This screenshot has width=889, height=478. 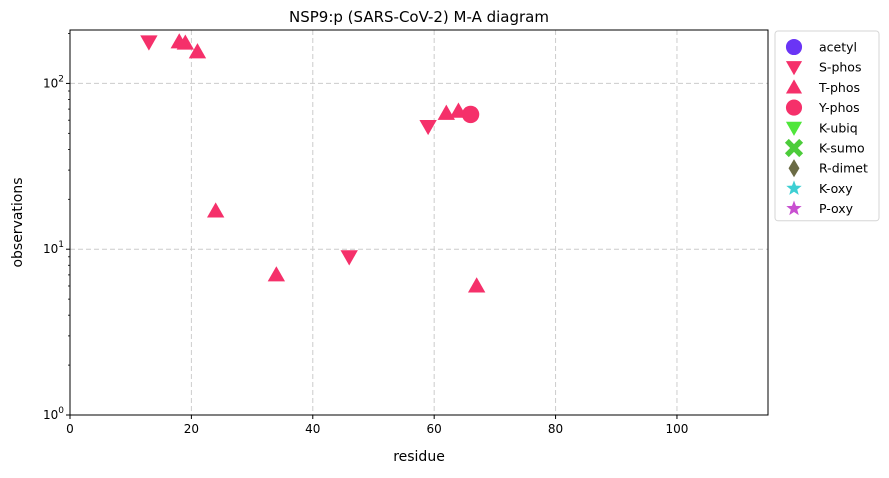 I want to click on y-tick-exponent: 0, so click(x=61, y=411).